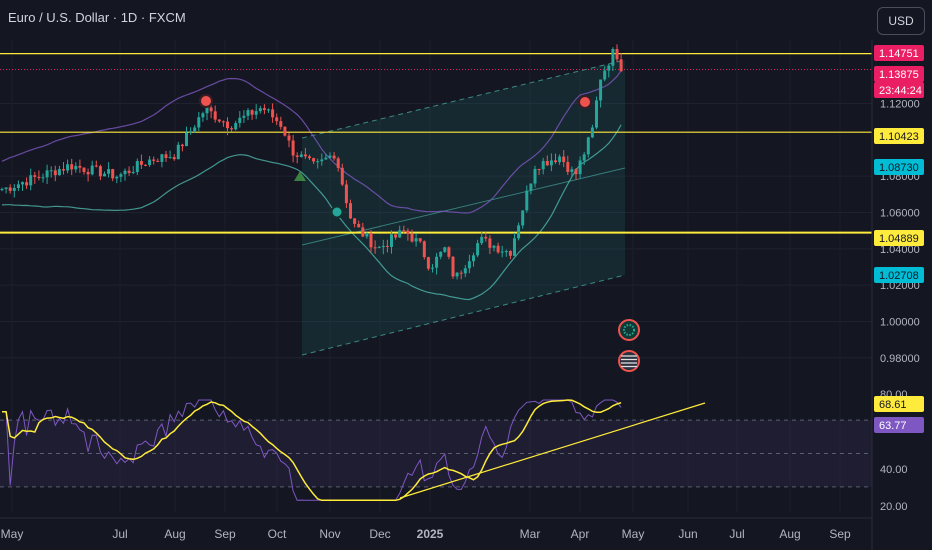 This screenshot has height=550, width=932. What do you see at coordinates (899, 404) in the screenshot?
I see `rsi-label-tag` at bounding box center [899, 404].